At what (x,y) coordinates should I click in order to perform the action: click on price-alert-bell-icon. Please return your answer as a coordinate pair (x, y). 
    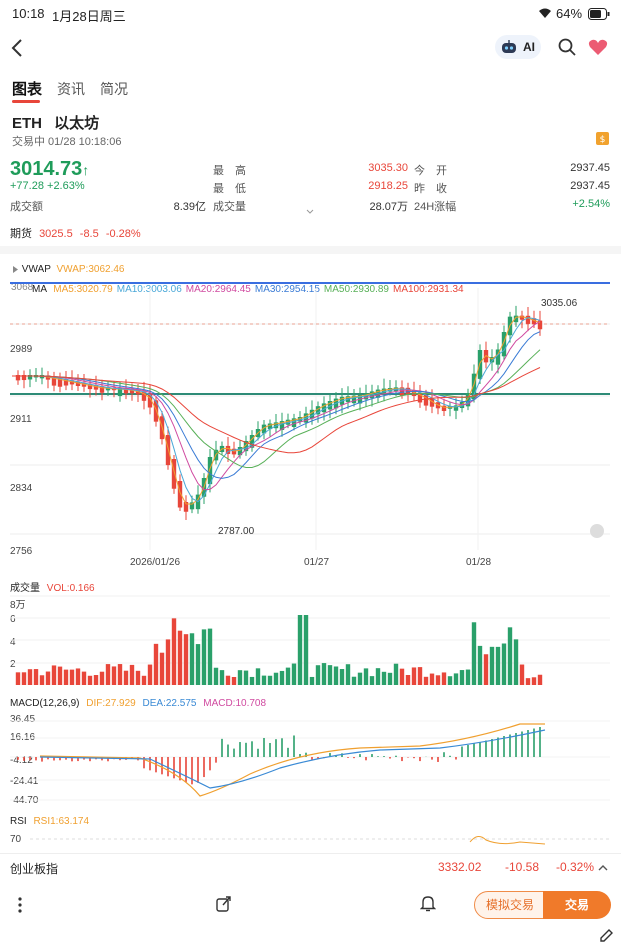
    Looking at the image, I should click on (428, 903).